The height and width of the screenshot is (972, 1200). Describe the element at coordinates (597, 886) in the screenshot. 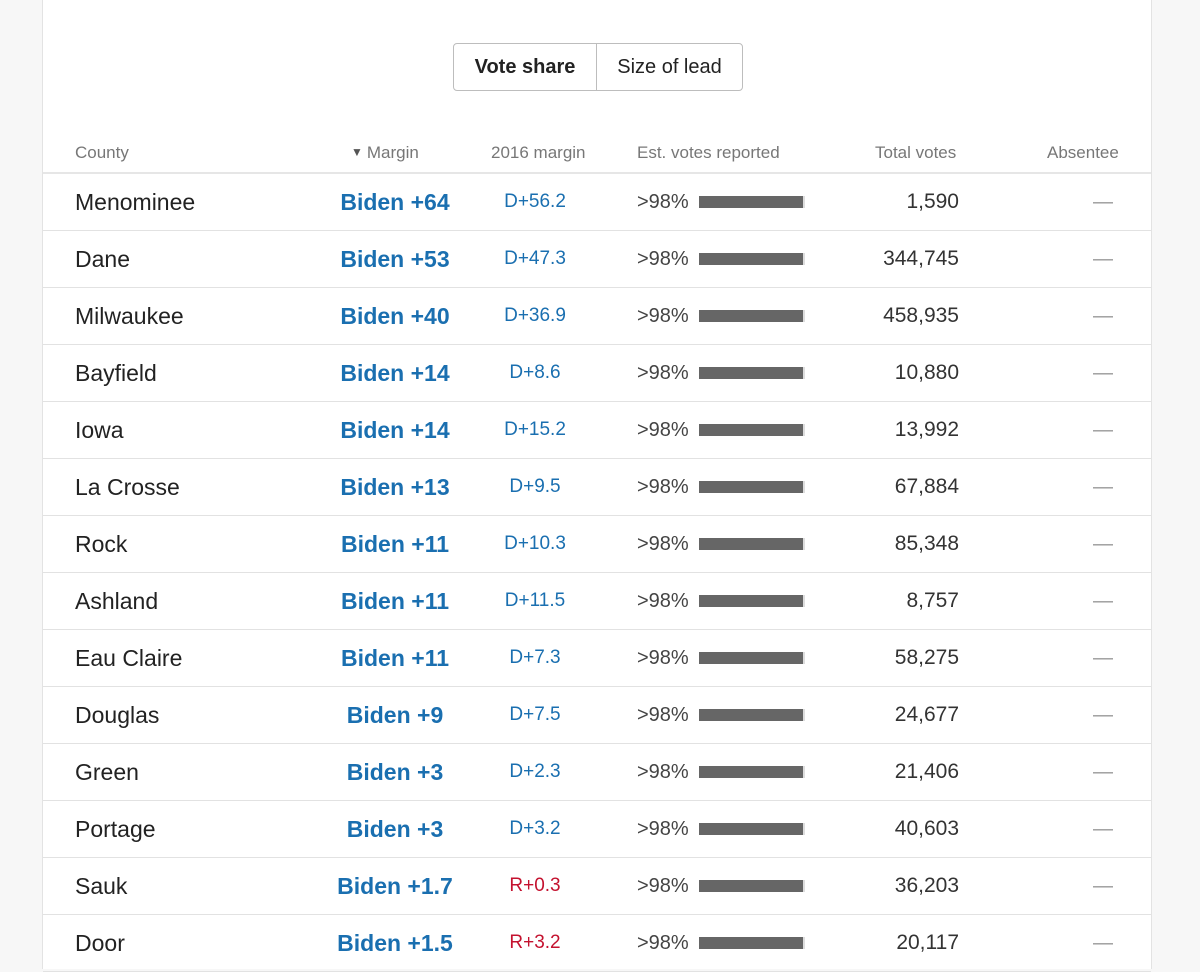

I see `table-row: Sauk Biden +1.7 R+0.3 >98% 36,203 —` at that location.